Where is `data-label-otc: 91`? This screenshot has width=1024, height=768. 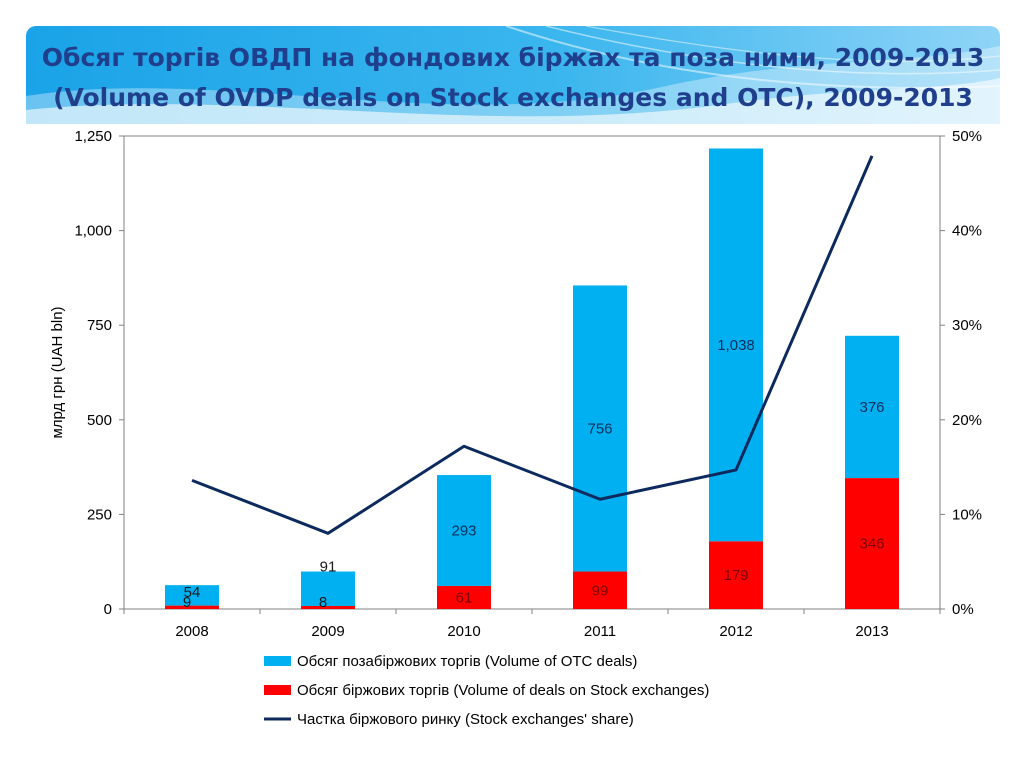 data-label-otc: 91 is located at coordinates (328, 567).